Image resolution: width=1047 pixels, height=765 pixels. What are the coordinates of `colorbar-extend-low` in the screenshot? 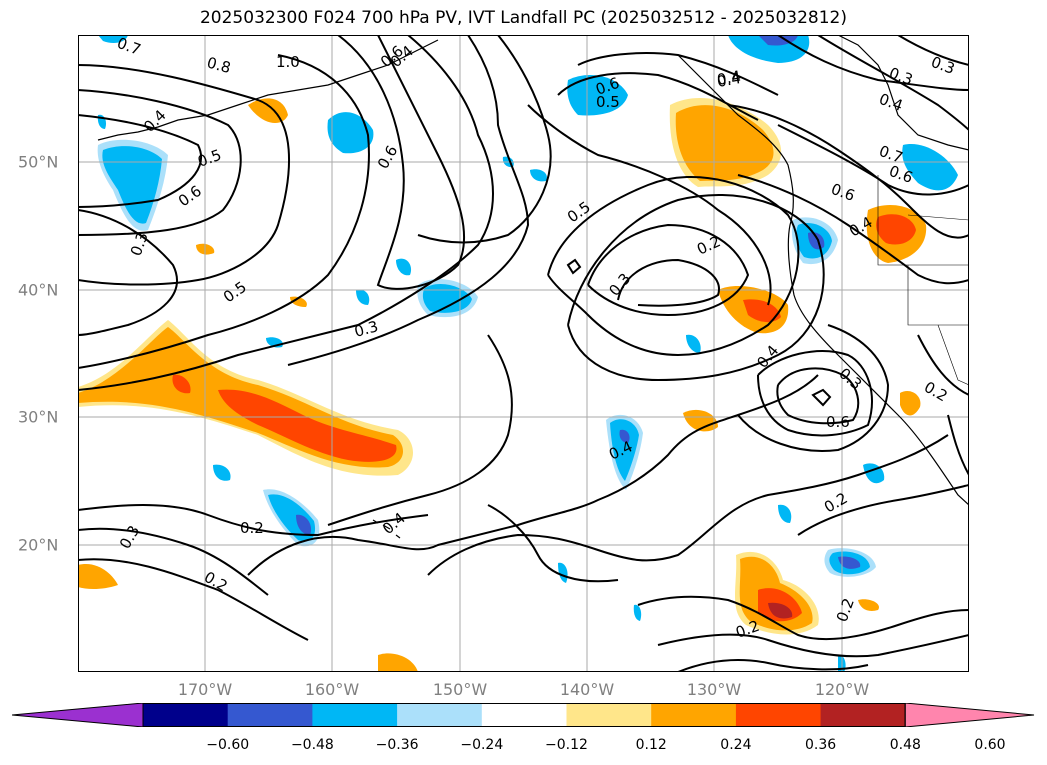 It's located at (78, 715).